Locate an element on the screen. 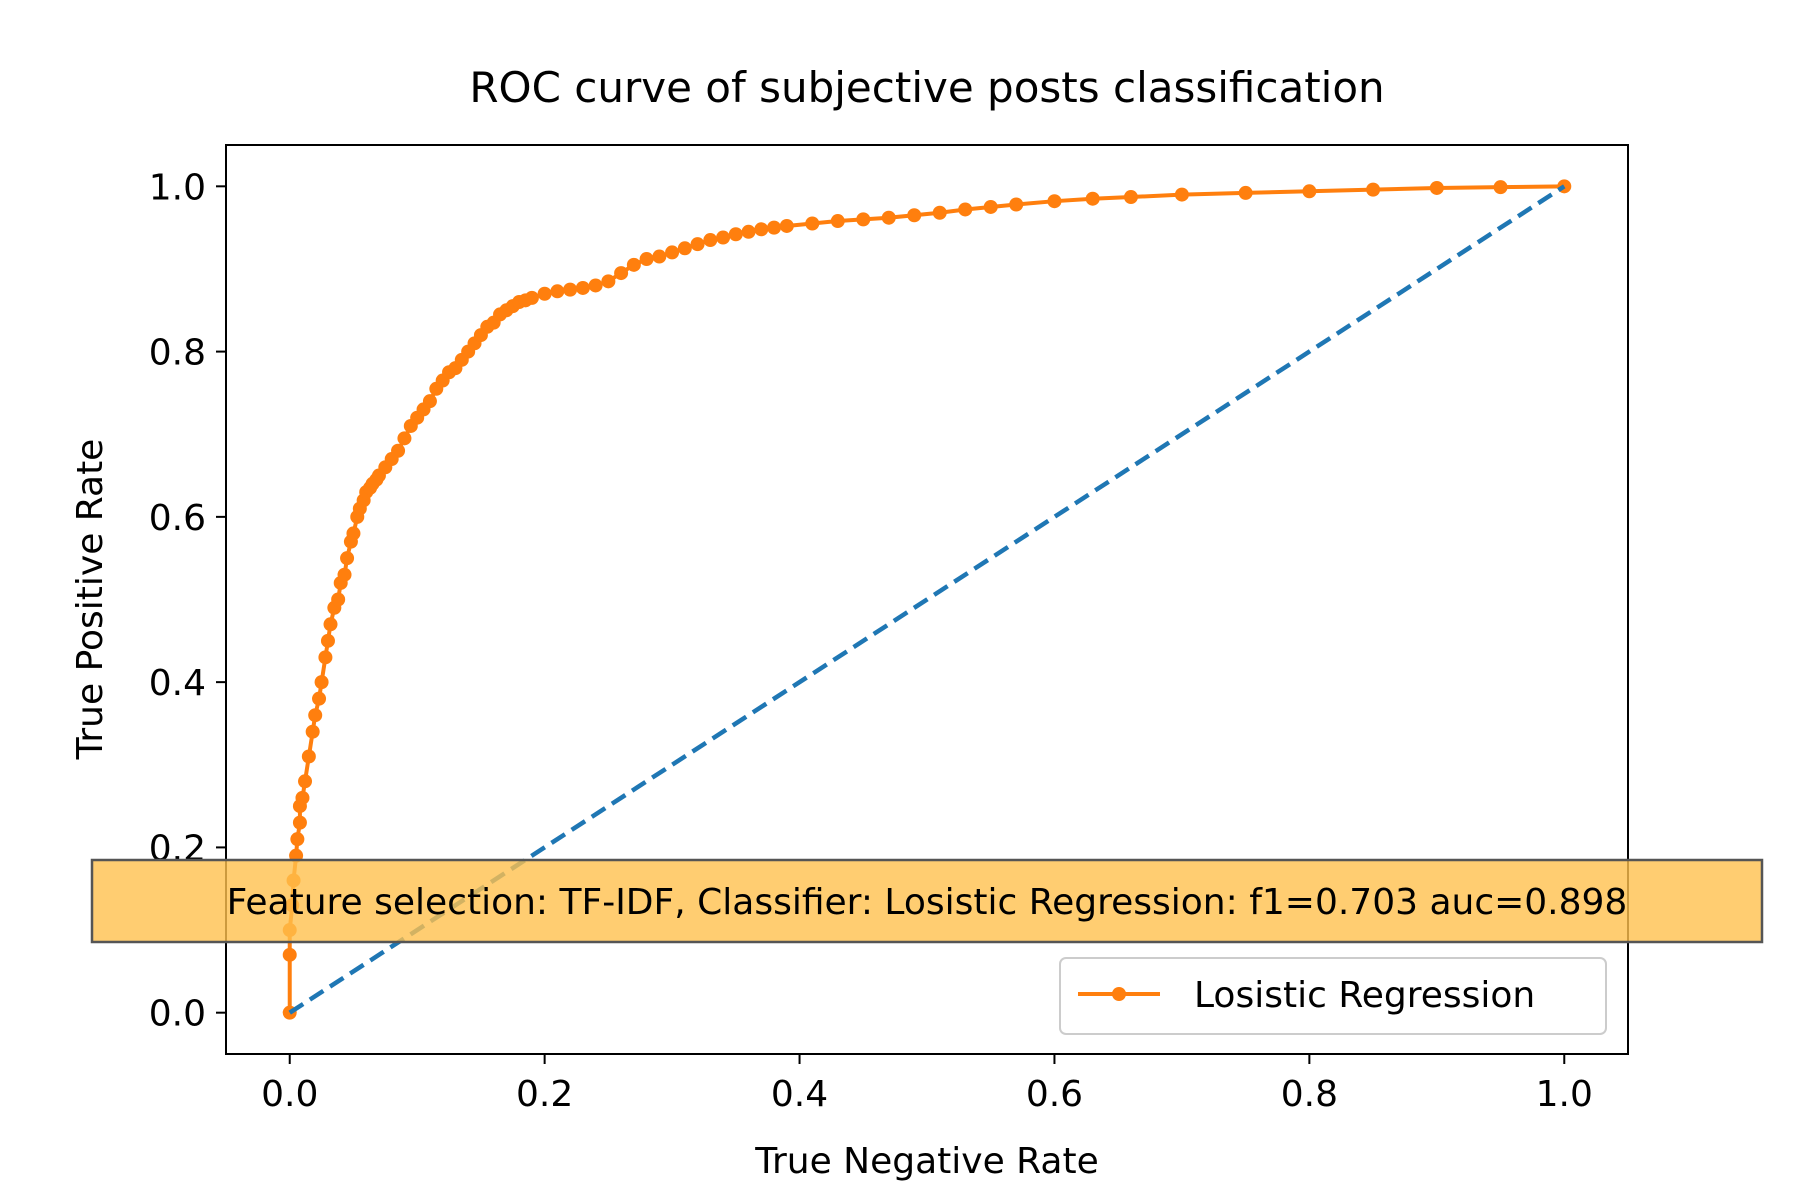 The width and height of the screenshot is (1800, 1204). x-tick-label: 0.2 is located at coordinates (544, 1094).